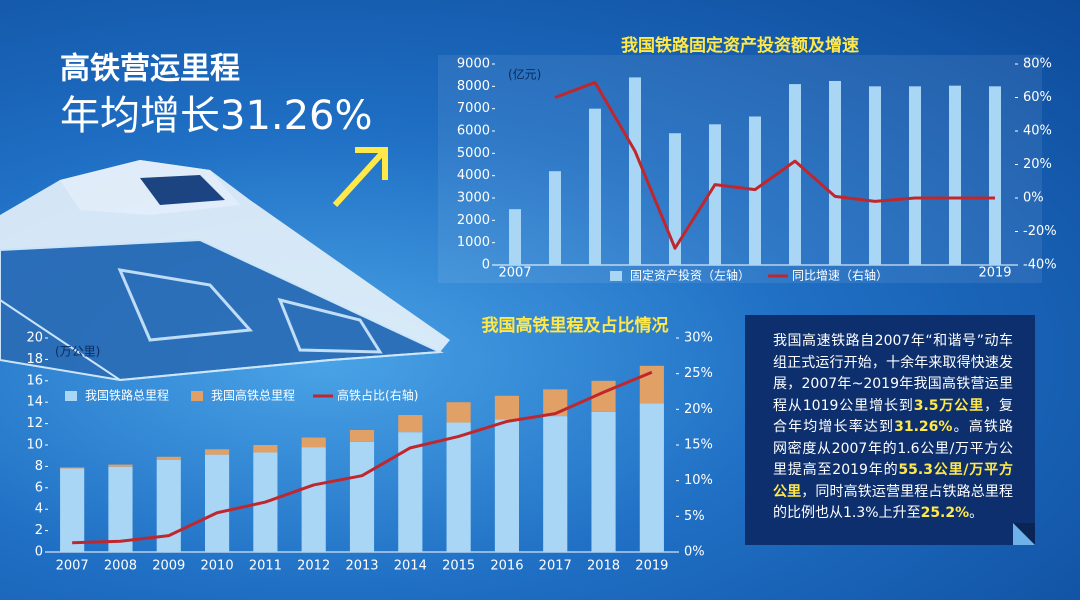 Image resolution: width=1080 pixels, height=600 pixels. Describe the element at coordinates (698, 445) in the screenshot. I see `y2-tick-label: 15%` at that location.